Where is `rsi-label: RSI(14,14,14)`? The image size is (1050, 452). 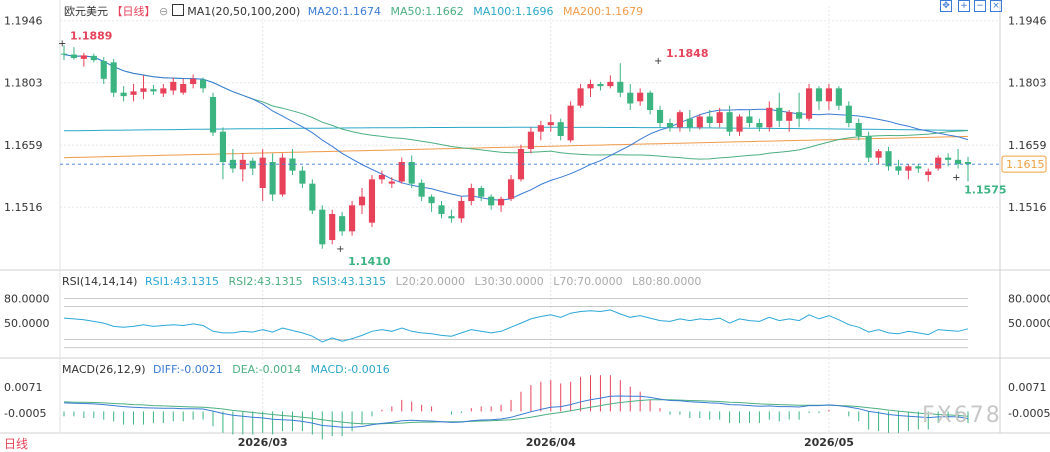
rsi-label: RSI(14,14,14) is located at coordinates (100, 281).